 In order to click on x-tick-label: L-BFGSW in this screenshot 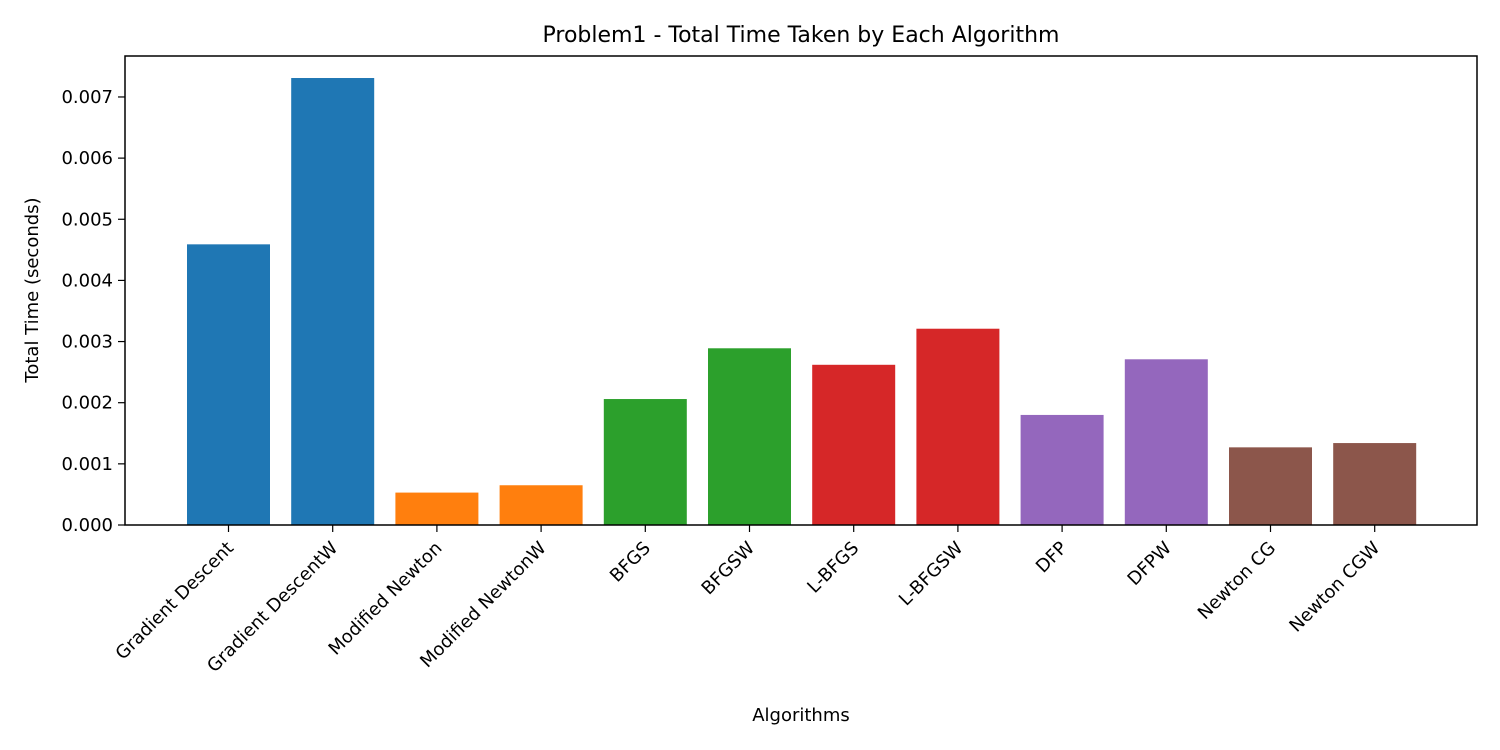, I will do `click(931, 574)`.